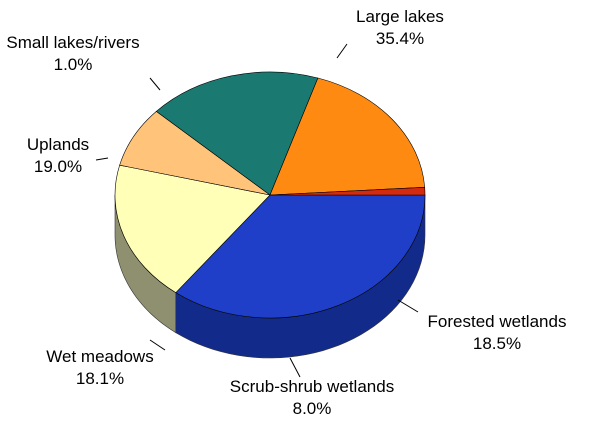  What do you see at coordinates (73, 64) in the screenshot?
I see `slice-percent-small-lakes-rivers: 1.0%` at bounding box center [73, 64].